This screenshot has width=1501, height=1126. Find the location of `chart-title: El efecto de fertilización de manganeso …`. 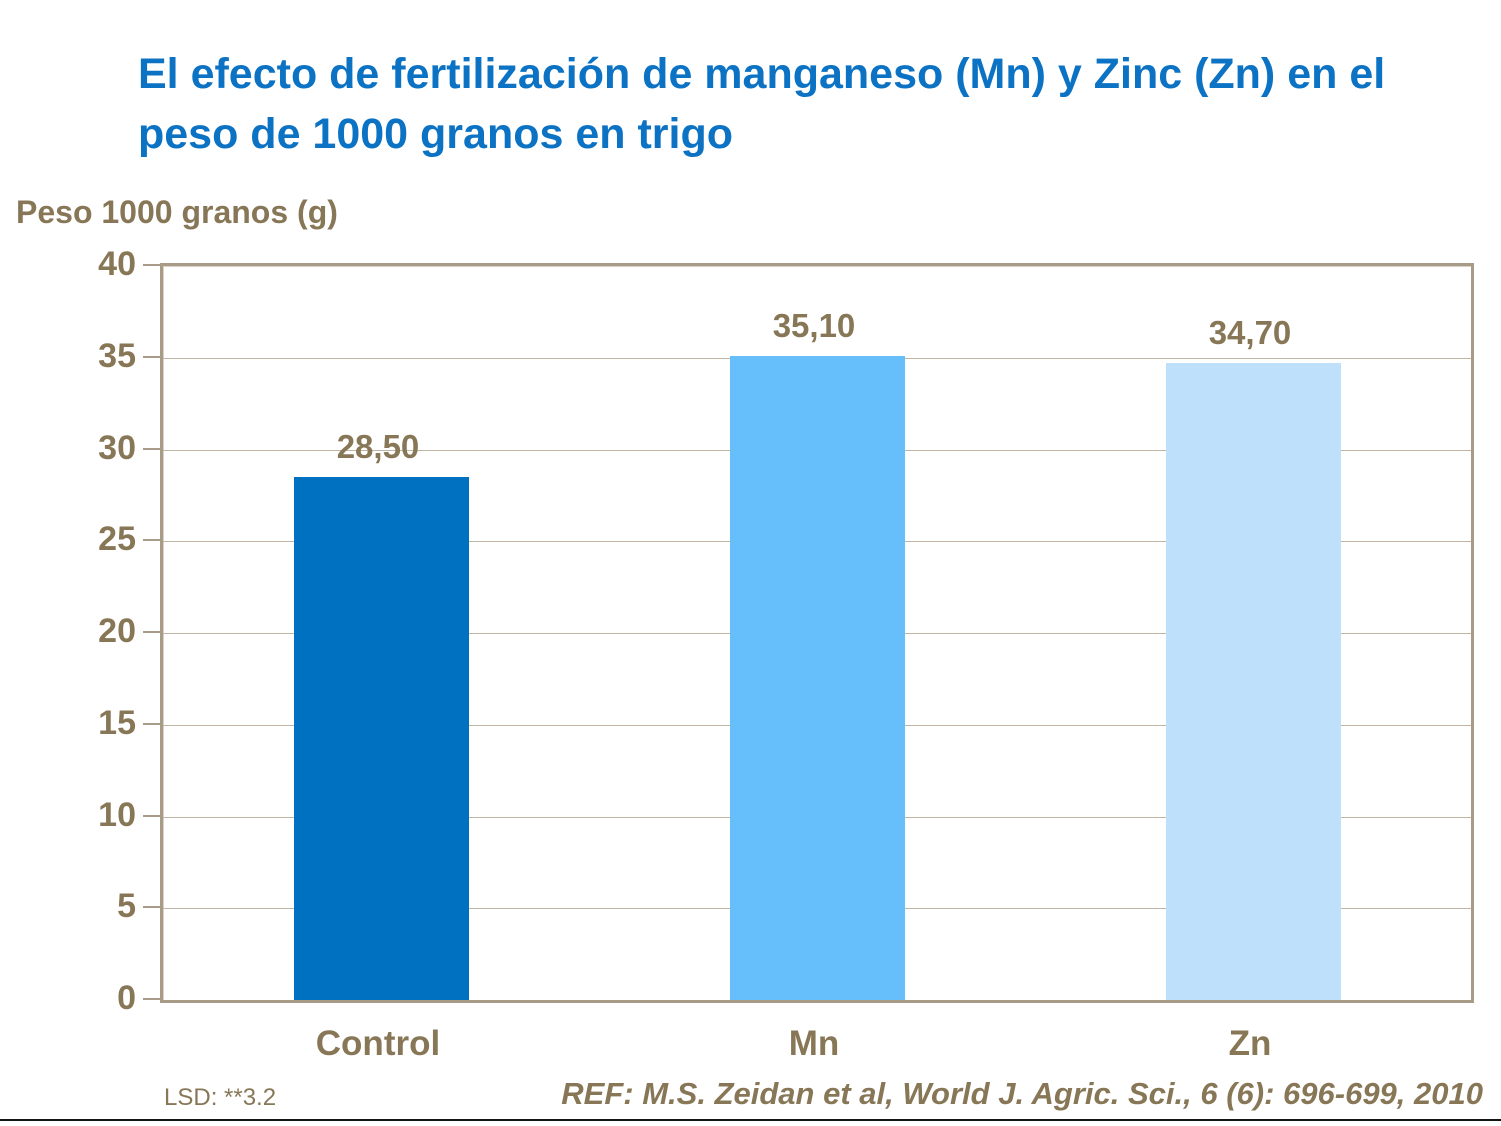

chart-title: El efecto de fertilización de manganeso … is located at coordinates (762, 104).